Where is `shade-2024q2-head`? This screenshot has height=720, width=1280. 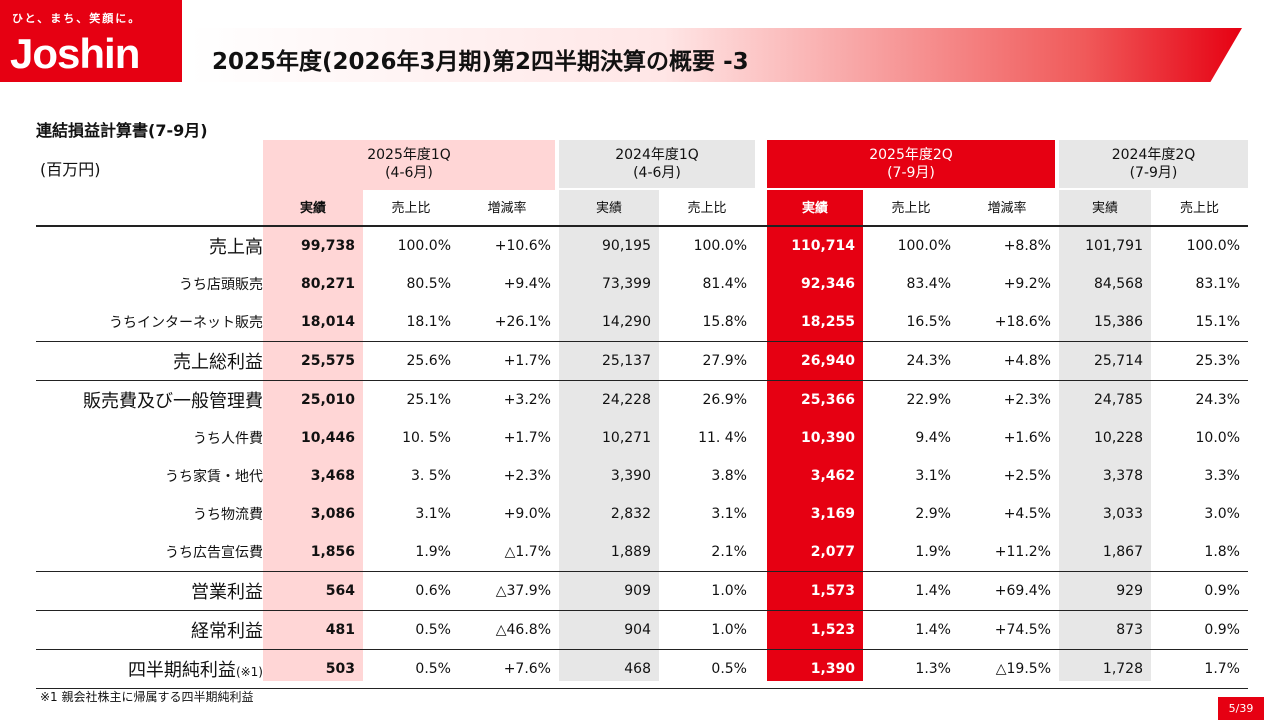
shade-2024q2-head is located at coordinates (1153, 164).